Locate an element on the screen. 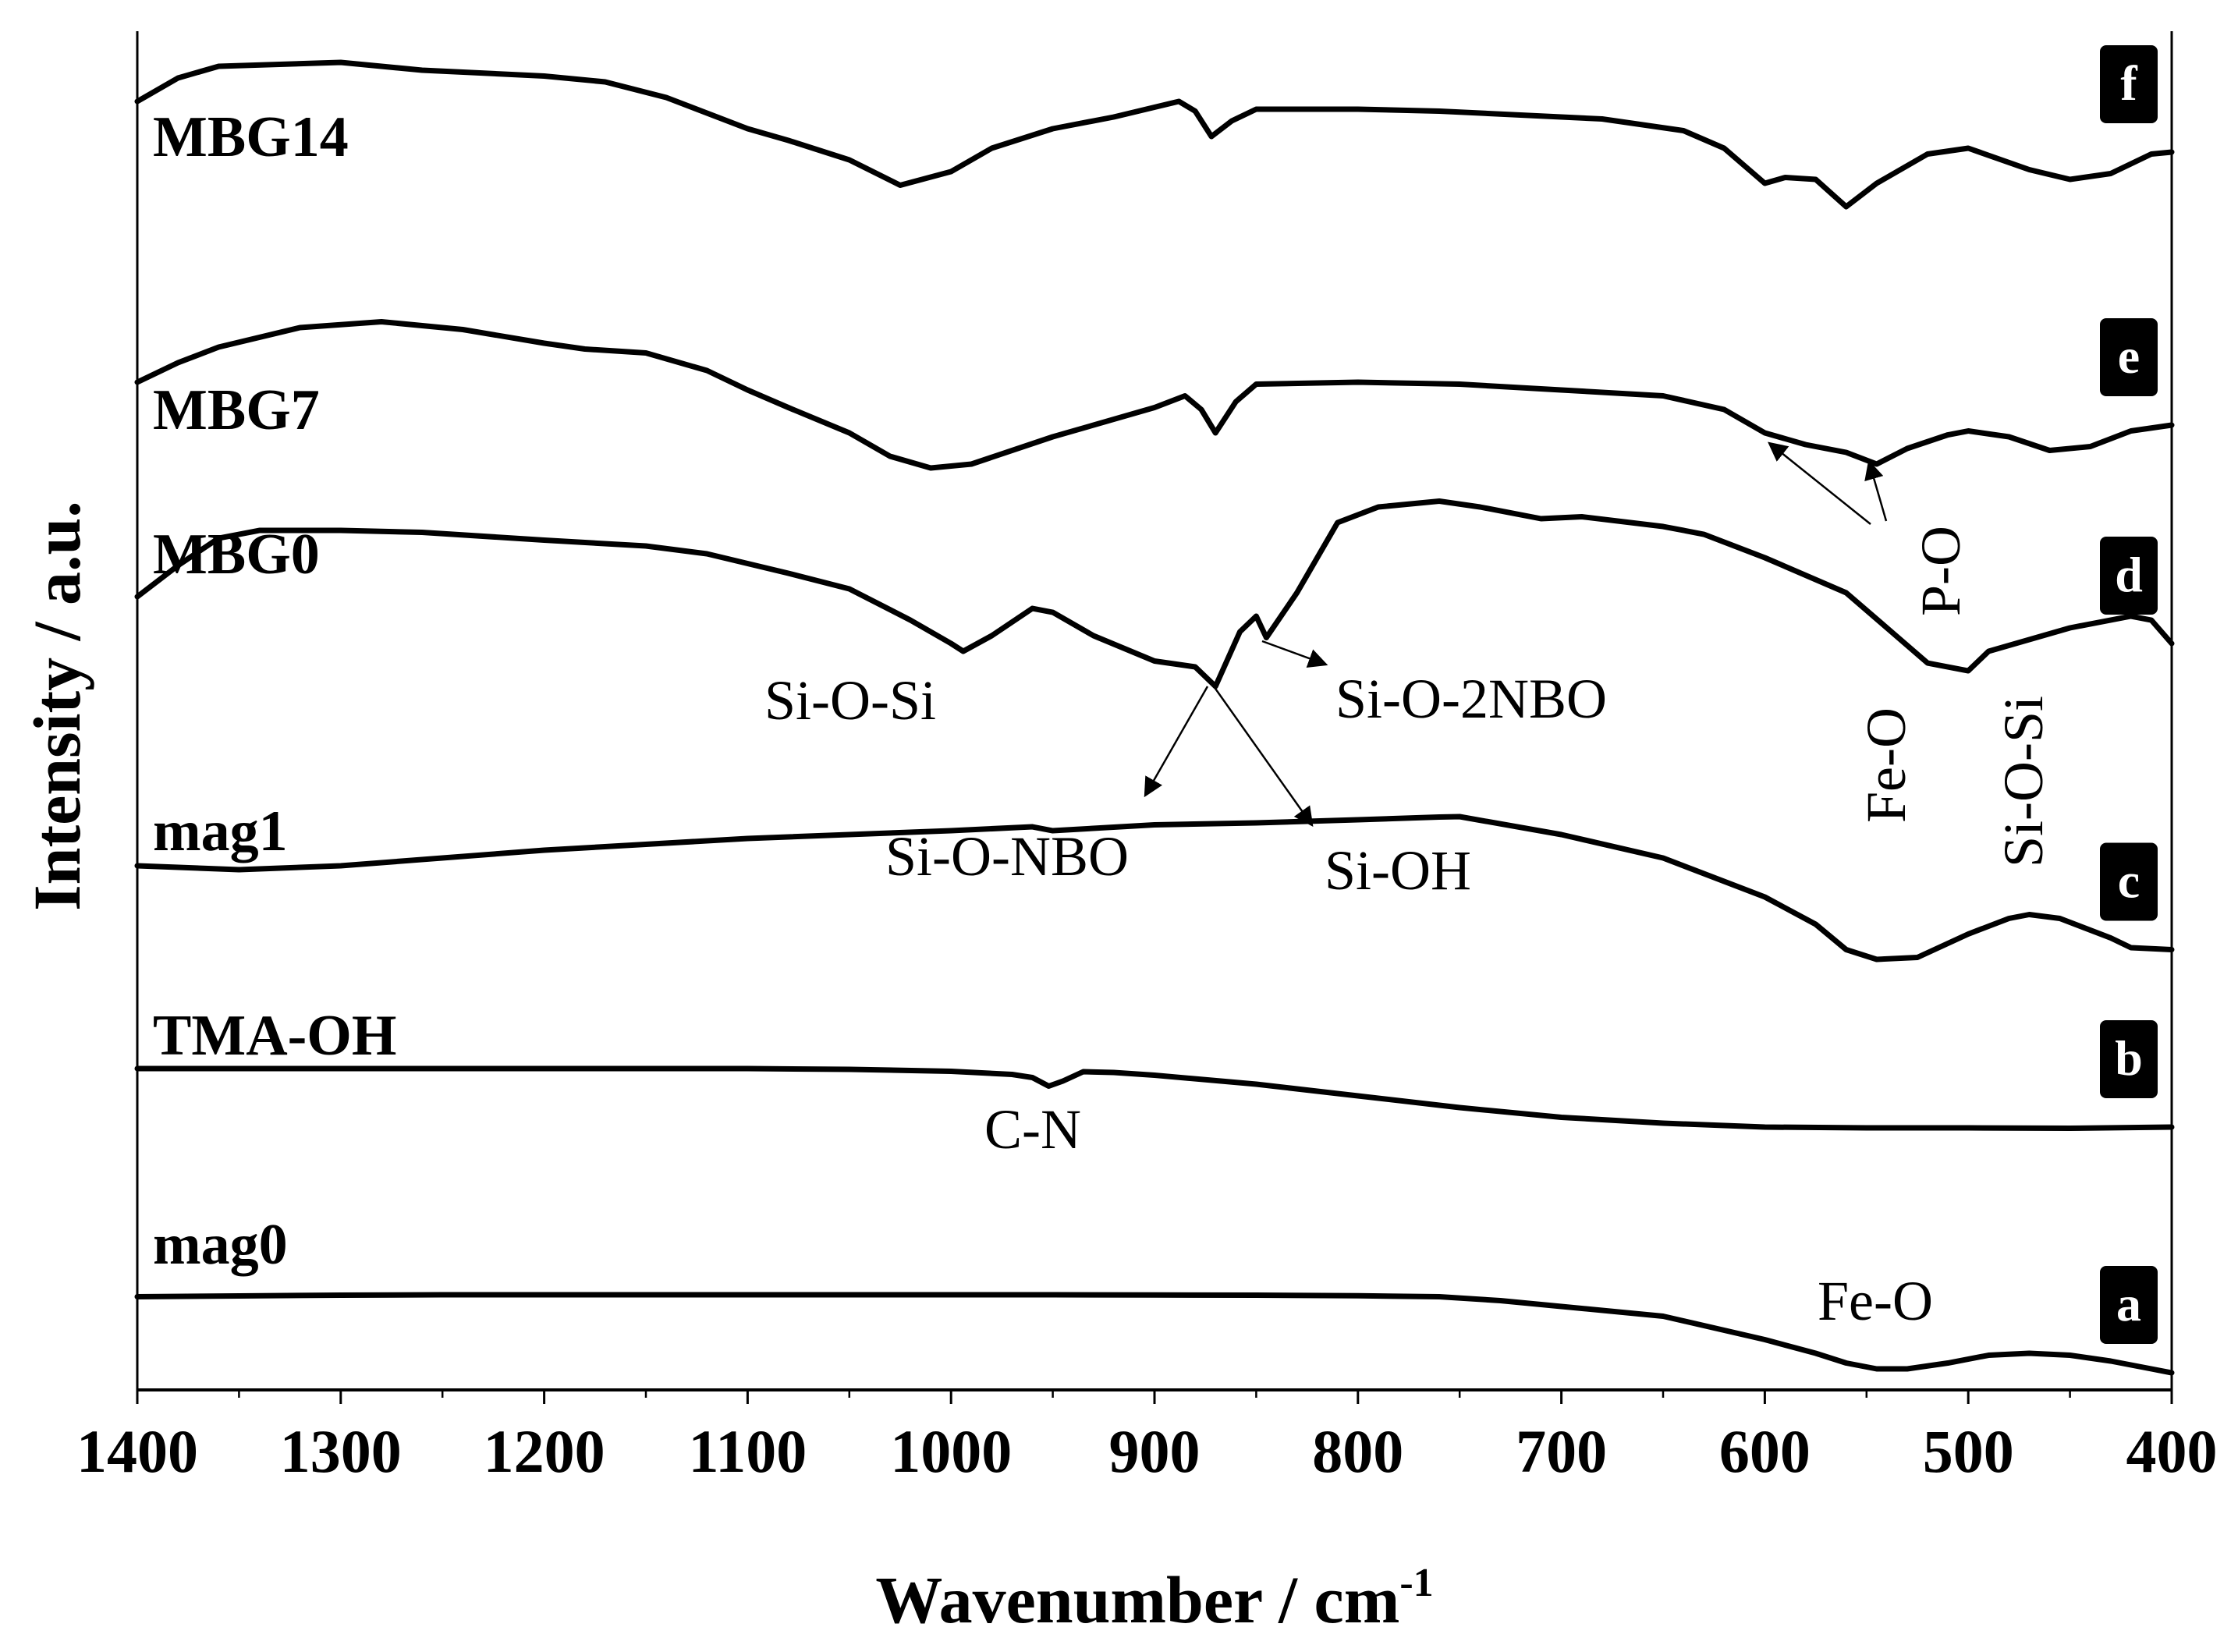 The image size is (2238, 1652). x-tick-labels: 1400 1300 1200 1100 1000 900 800 700 600 500 400 is located at coordinates (1147, 1451).